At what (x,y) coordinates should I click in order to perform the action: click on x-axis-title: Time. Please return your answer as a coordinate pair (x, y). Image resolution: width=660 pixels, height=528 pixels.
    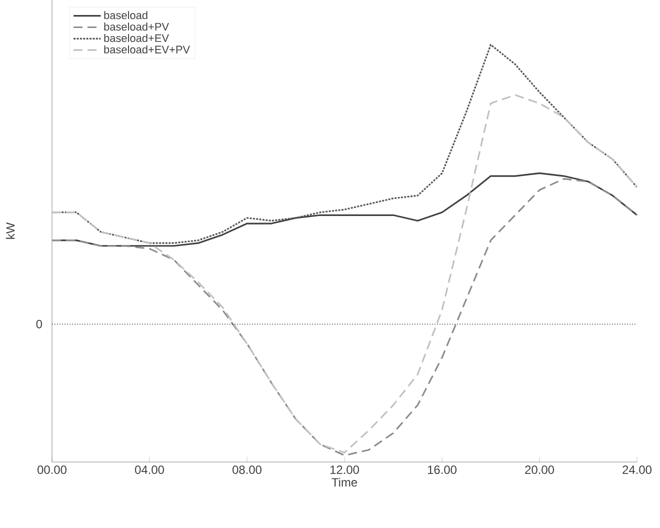
    Looking at the image, I should click on (345, 482).